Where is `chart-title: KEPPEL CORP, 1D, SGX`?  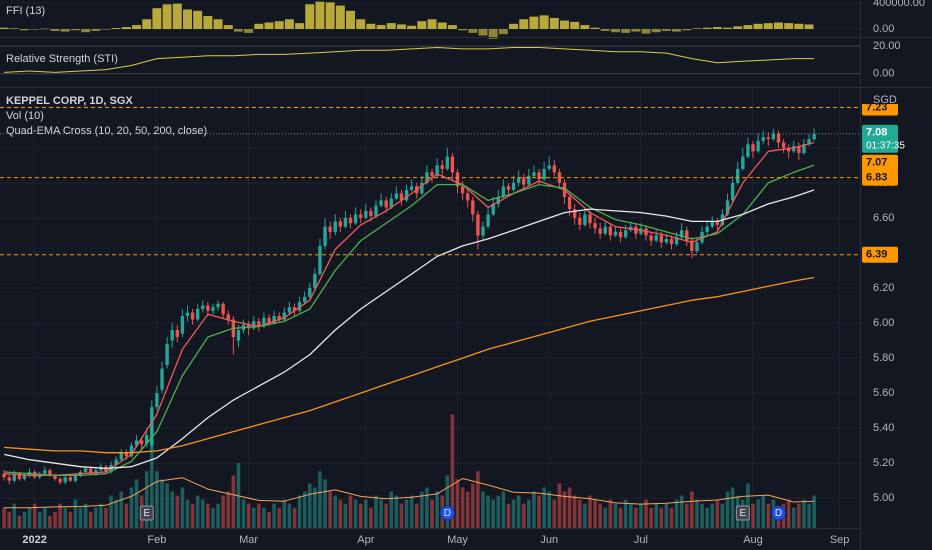 chart-title: KEPPEL CORP, 1D, SGX is located at coordinates (69, 101).